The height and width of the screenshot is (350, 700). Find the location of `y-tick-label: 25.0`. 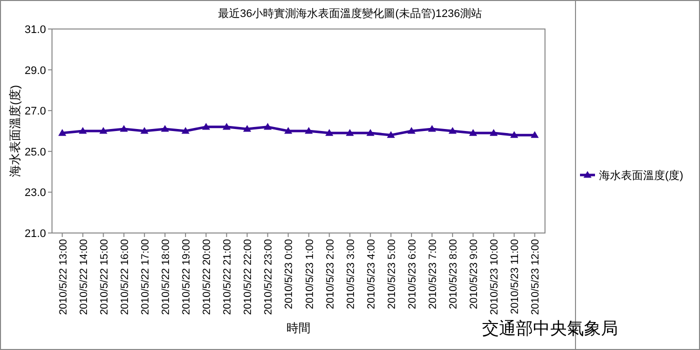

y-tick-label: 25.0 is located at coordinates (35, 152).